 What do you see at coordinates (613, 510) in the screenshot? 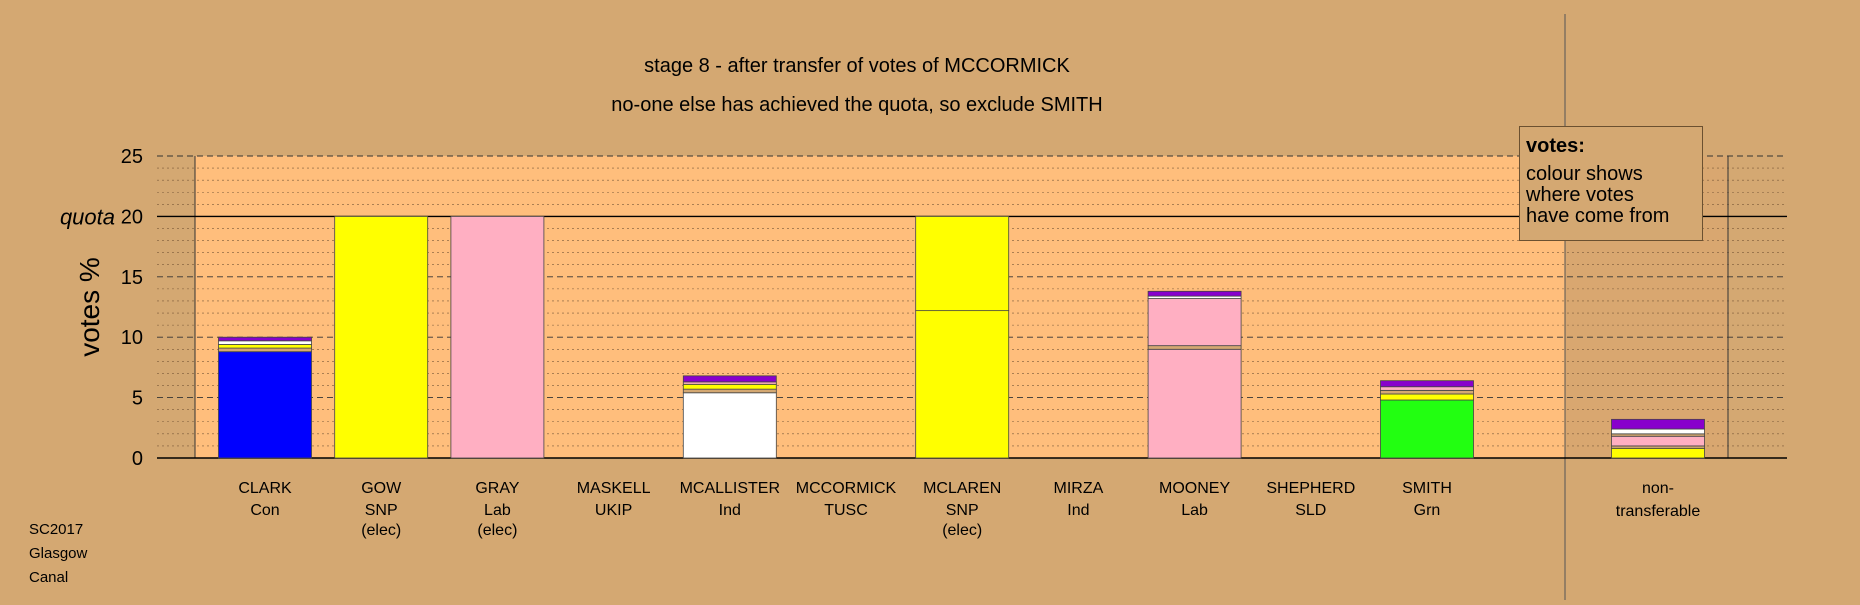
I see `label-maskell-party: UKIP` at bounding box center [613, 510].